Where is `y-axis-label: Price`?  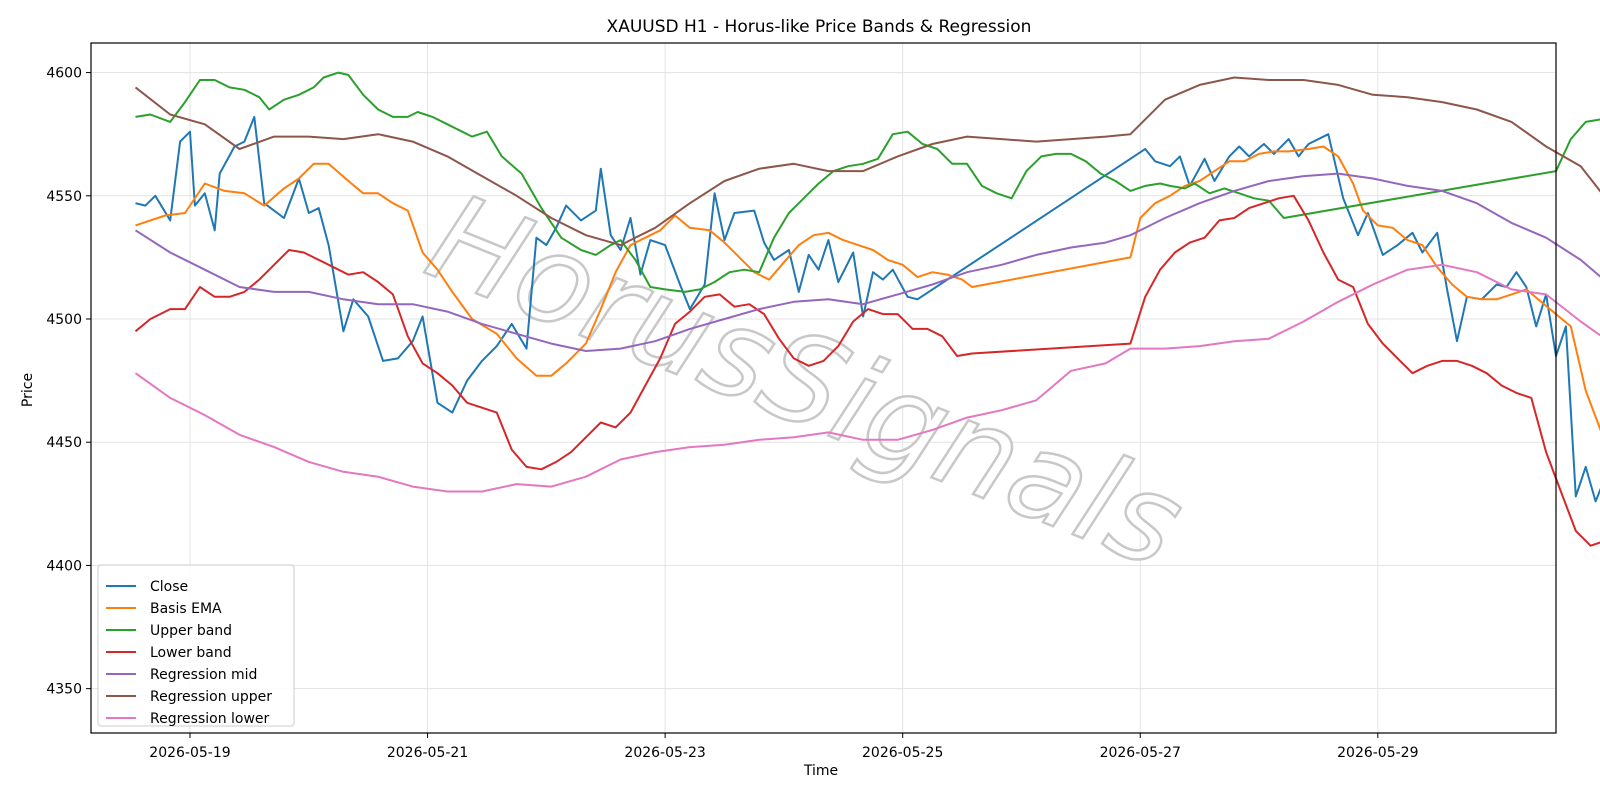
y-axis-label: Price is located at coordinates (28, 390).